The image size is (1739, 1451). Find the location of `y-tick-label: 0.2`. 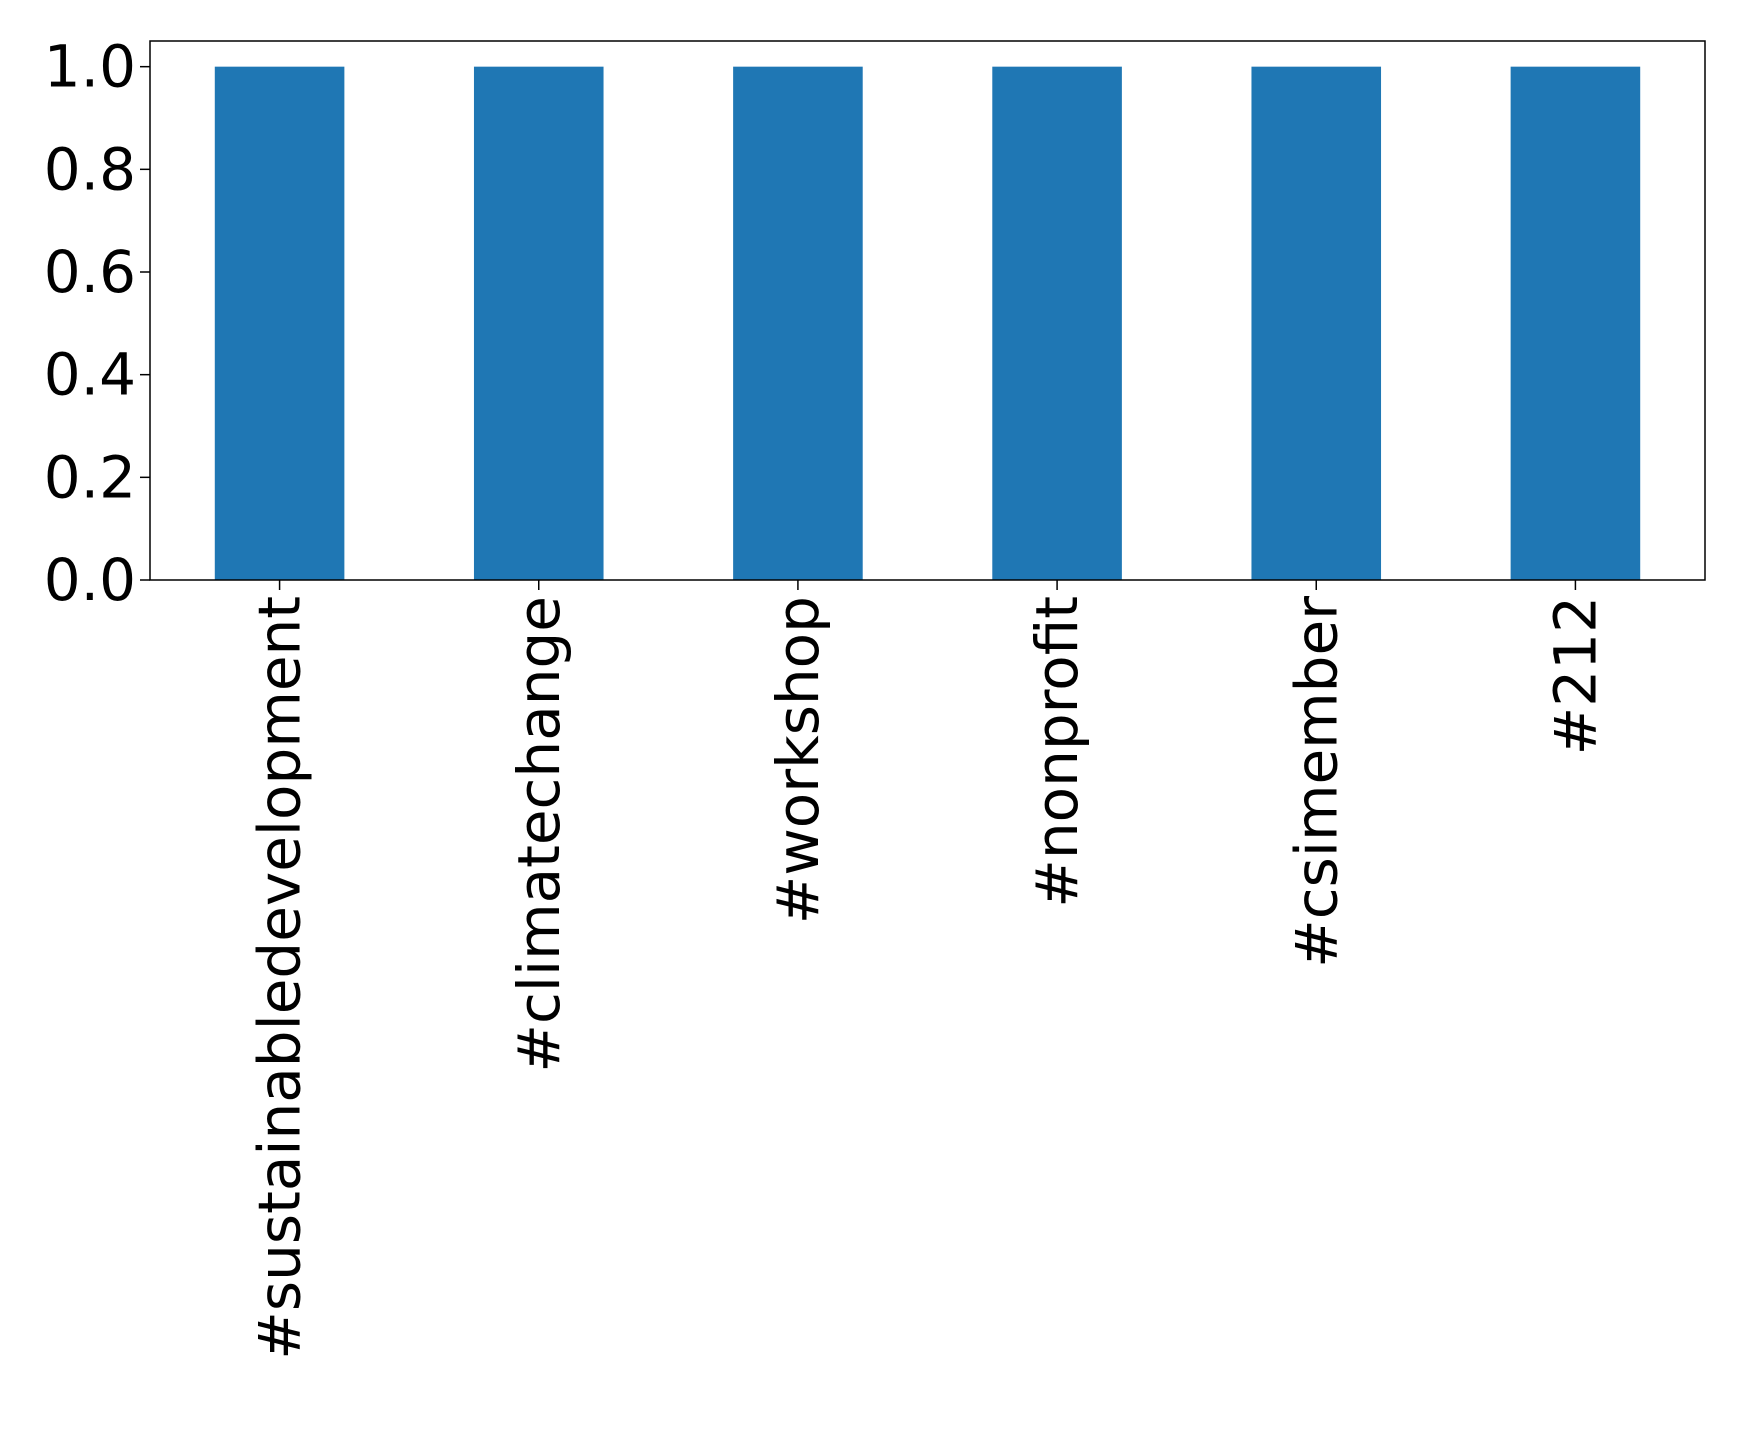

y-tick-label: 0.2 is located at coordinates (90, 477).